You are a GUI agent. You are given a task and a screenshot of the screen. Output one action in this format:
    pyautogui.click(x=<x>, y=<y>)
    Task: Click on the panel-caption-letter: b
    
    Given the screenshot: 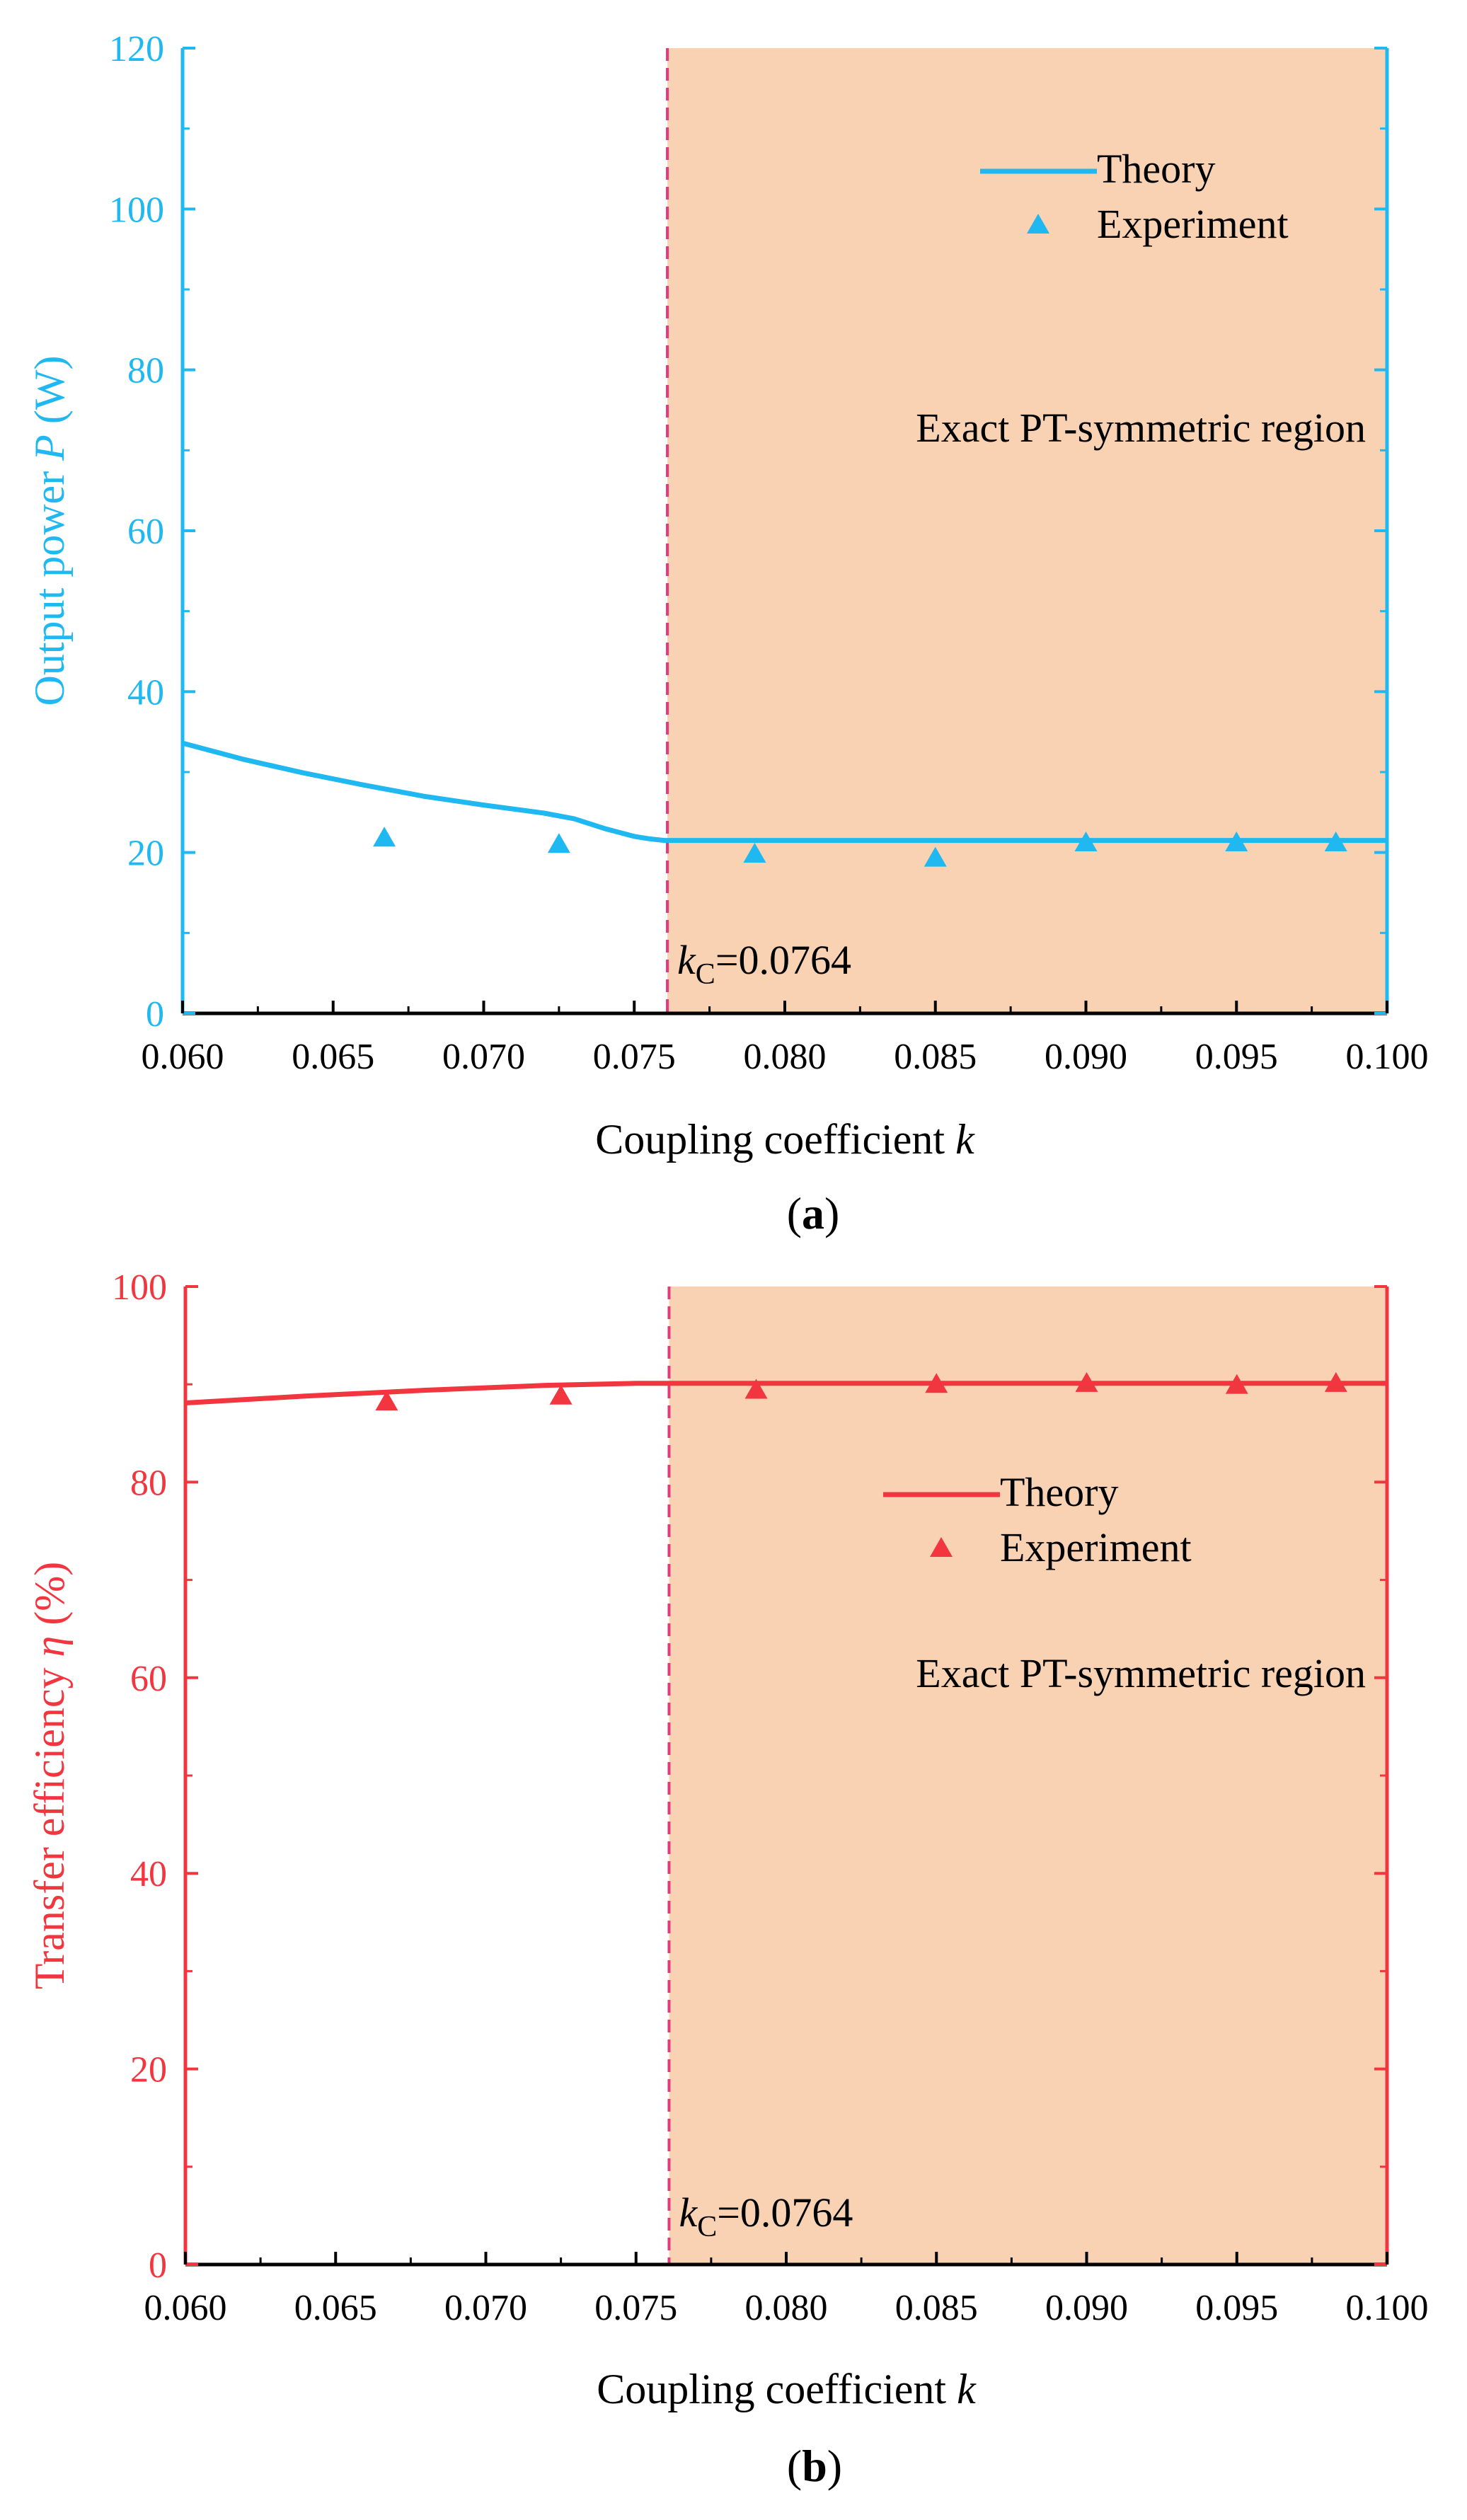 What is the action you would take?
    pyautogui.click(x=814, y=2466)
    